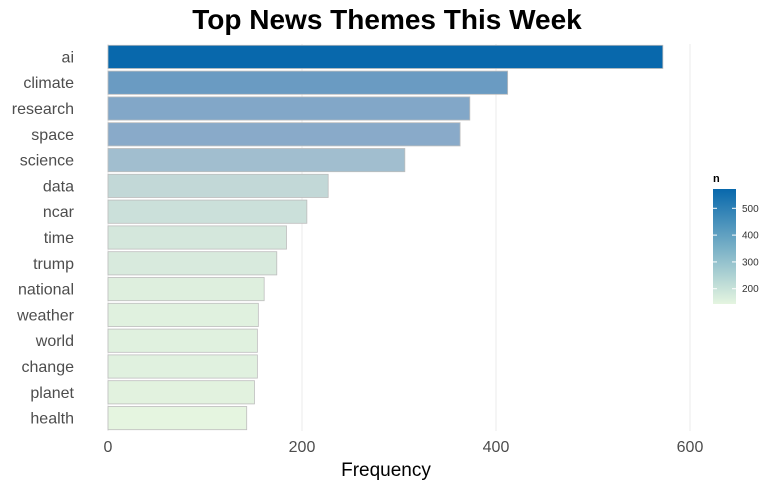 Image resolution: width=776 pixels, height=488 pixels. I want to click on bar-research, so click(289, 108).